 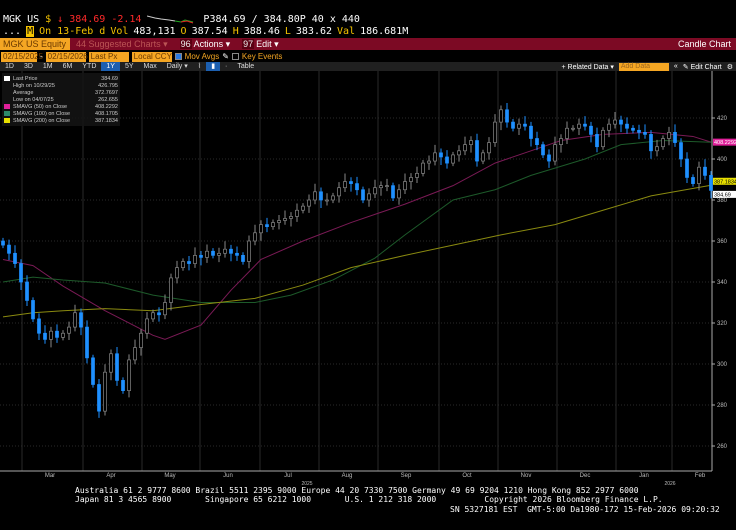 What do you see at coordinates (177, 66) in the screenshot?
I see `period-daily: Daily ▾` at bounding box center [177, 66].